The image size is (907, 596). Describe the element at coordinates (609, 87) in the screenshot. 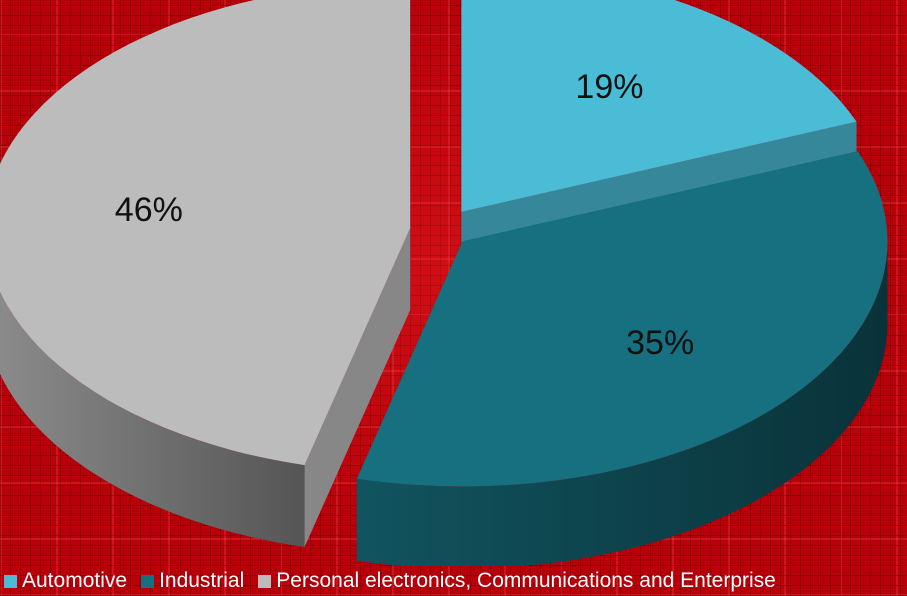

I see `data-label-0: 19%` at that location.